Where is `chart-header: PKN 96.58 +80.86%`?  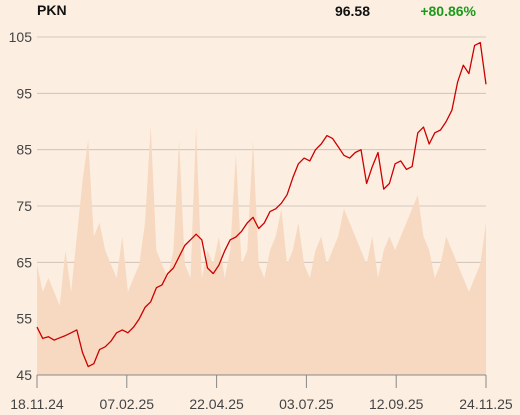 chart-header: PKN 96.58 +80.86% is located at coordinates (260, 11).